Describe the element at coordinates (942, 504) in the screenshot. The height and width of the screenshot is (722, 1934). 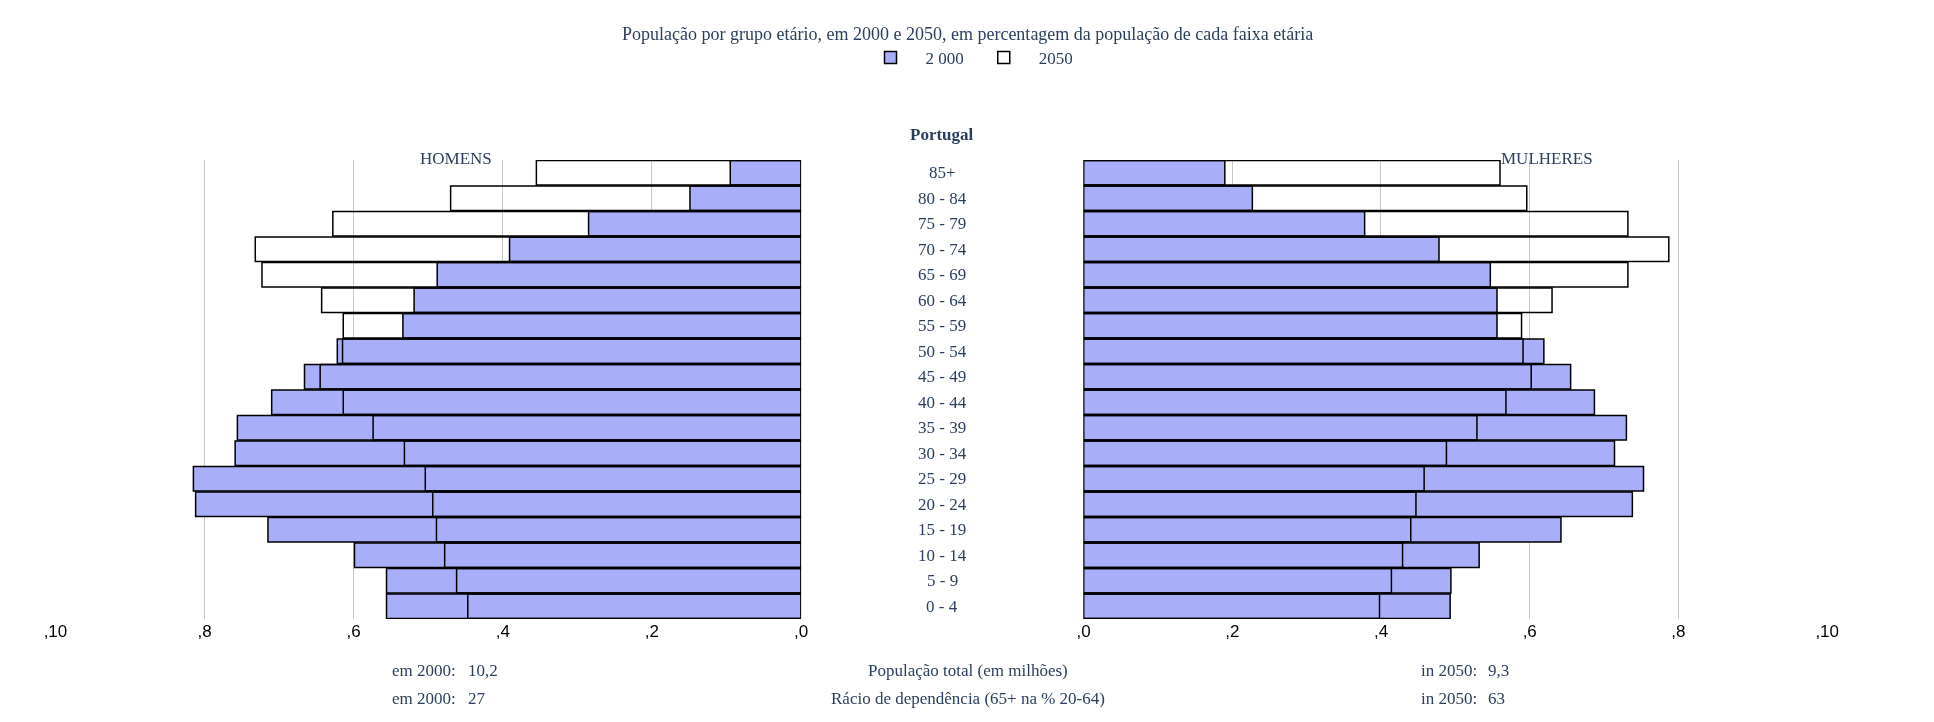
I see `category-label: 20 - 24` at that location.